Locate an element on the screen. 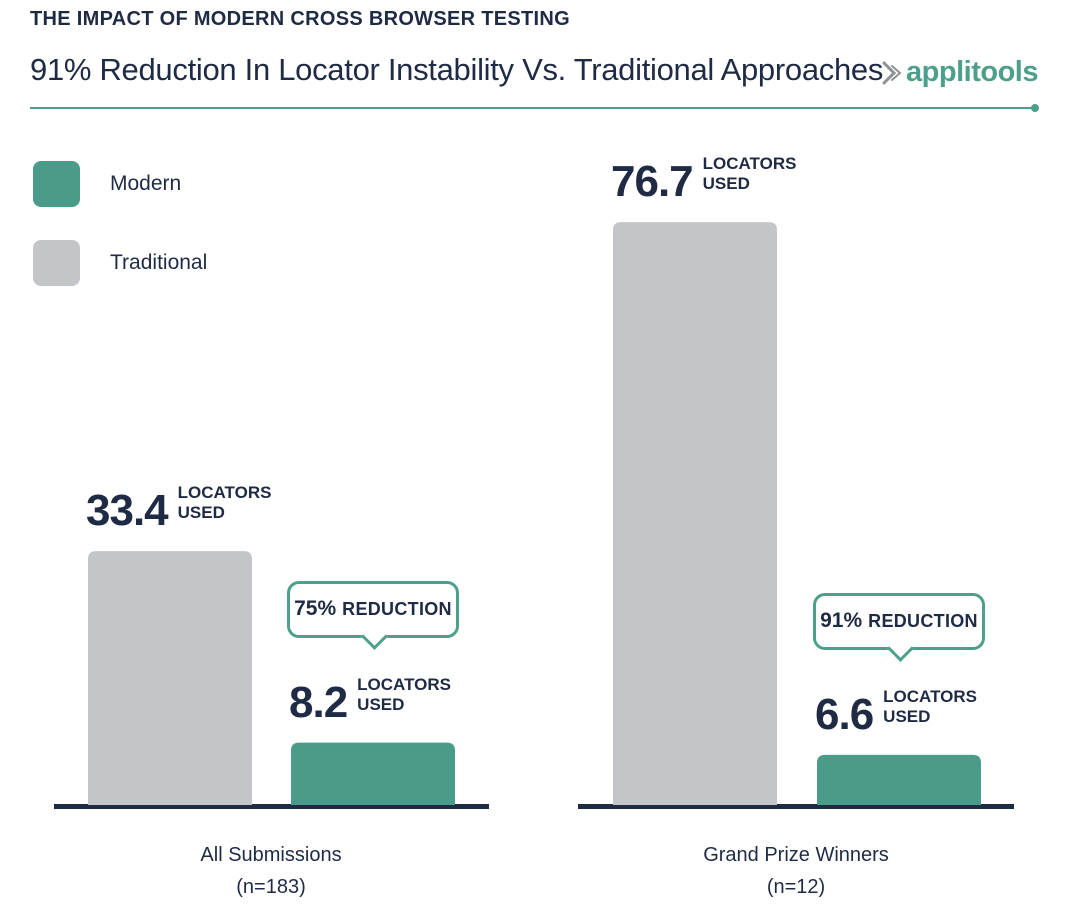 The height and width of the screenshot is (910, 1084). value-label: 6.6 LOCATORS USED is located at coordinates (896, 713).